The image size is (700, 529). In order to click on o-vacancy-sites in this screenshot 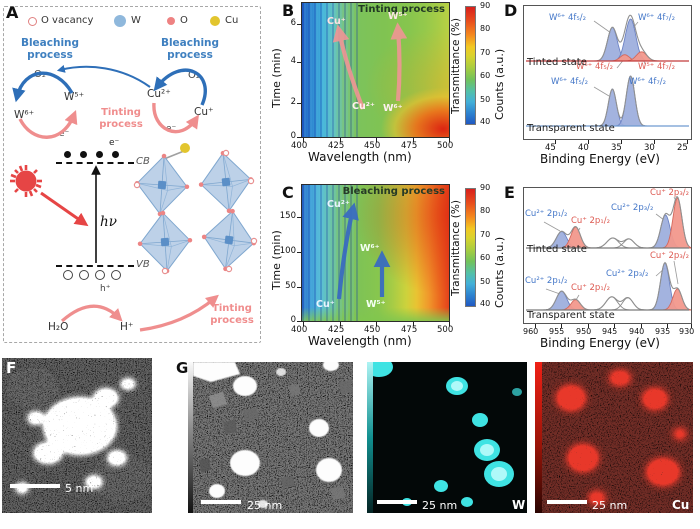, I will do `click(195, 212)`.